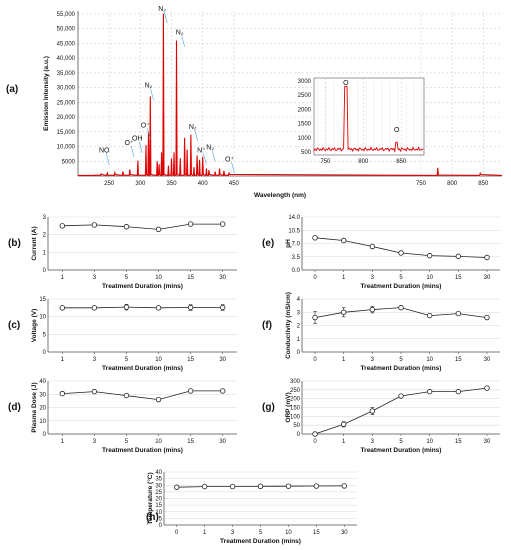 The image size is (511, 550). What do you see at coordinates (45, 218) in the screenshot?
I see `panel-b-ytick-label: 3` at bounding box center [45, 218].